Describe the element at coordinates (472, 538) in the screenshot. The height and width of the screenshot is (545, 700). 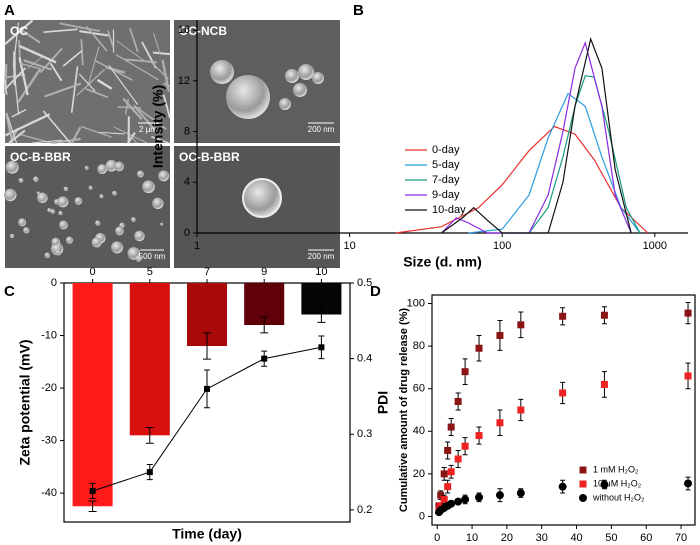
I see `x-tick-label: 10` at that location.